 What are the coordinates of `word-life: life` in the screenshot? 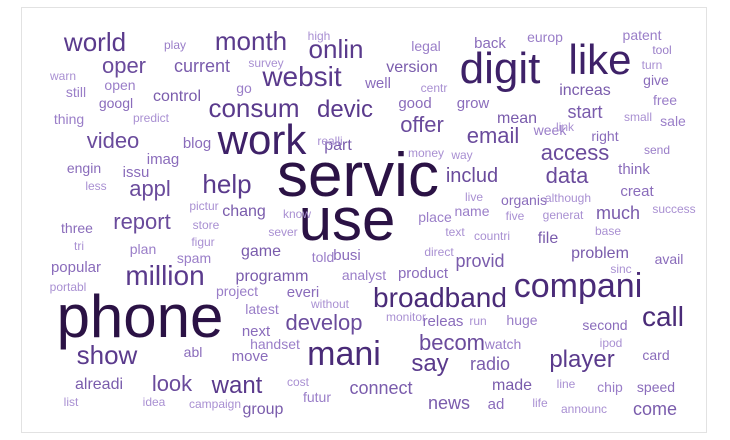 It's located at (540, 403).